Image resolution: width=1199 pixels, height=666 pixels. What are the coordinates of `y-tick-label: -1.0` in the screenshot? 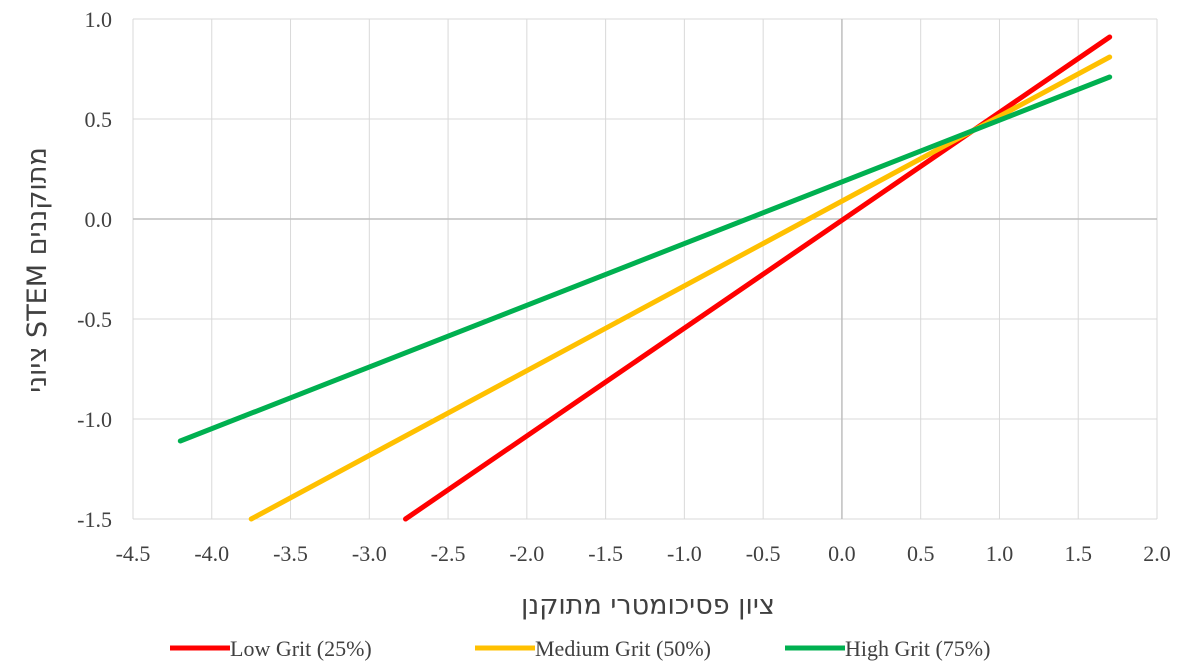 It's located at (94, 419).